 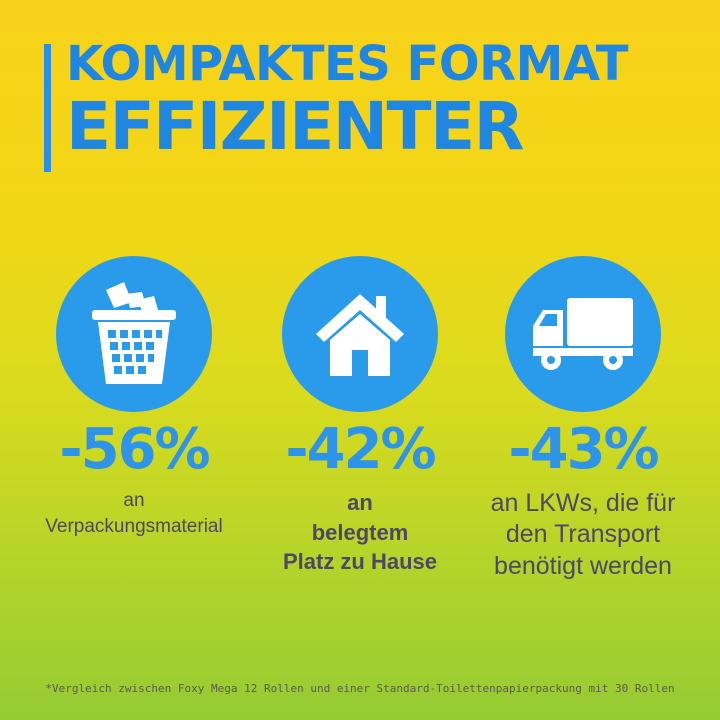 I want to click on stat-value: -56%, so click(x=134, y=449).